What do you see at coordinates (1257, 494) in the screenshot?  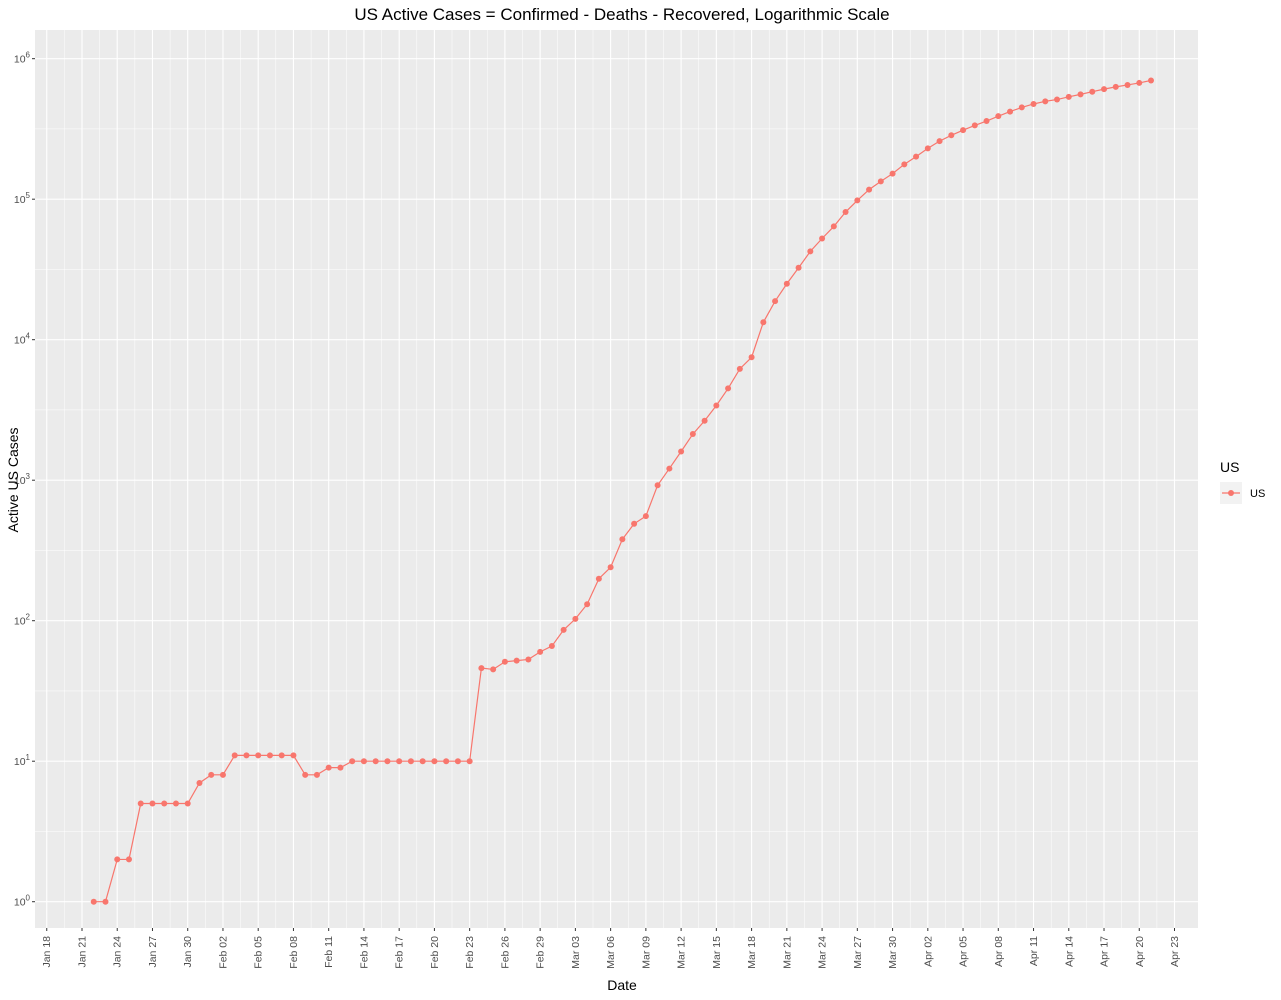 I see `legend-entry-us: US` at bounding box center [1257, 494].